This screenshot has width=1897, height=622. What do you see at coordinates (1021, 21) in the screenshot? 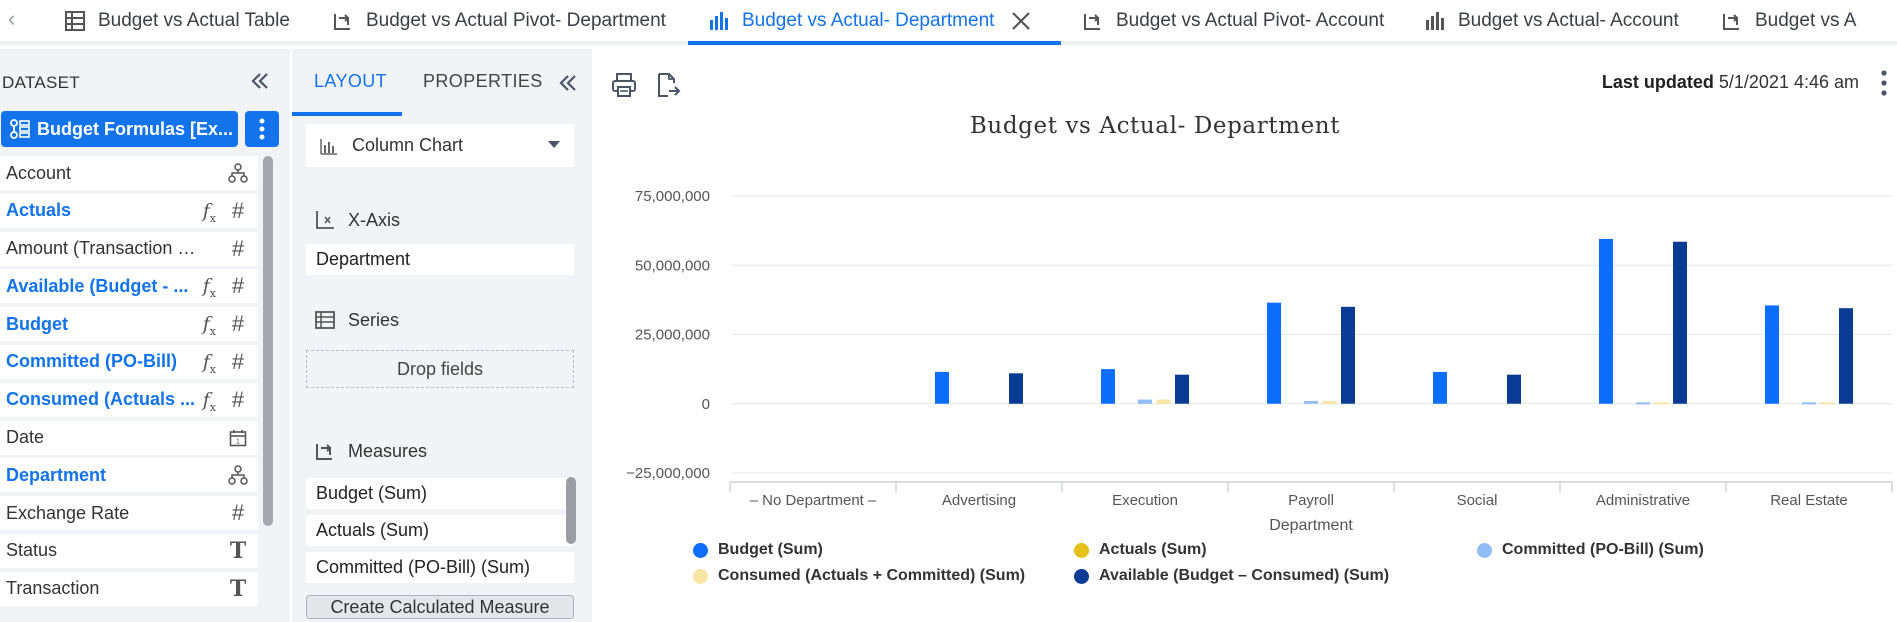
I see `close-icon` at bounding box center [1021, 21].